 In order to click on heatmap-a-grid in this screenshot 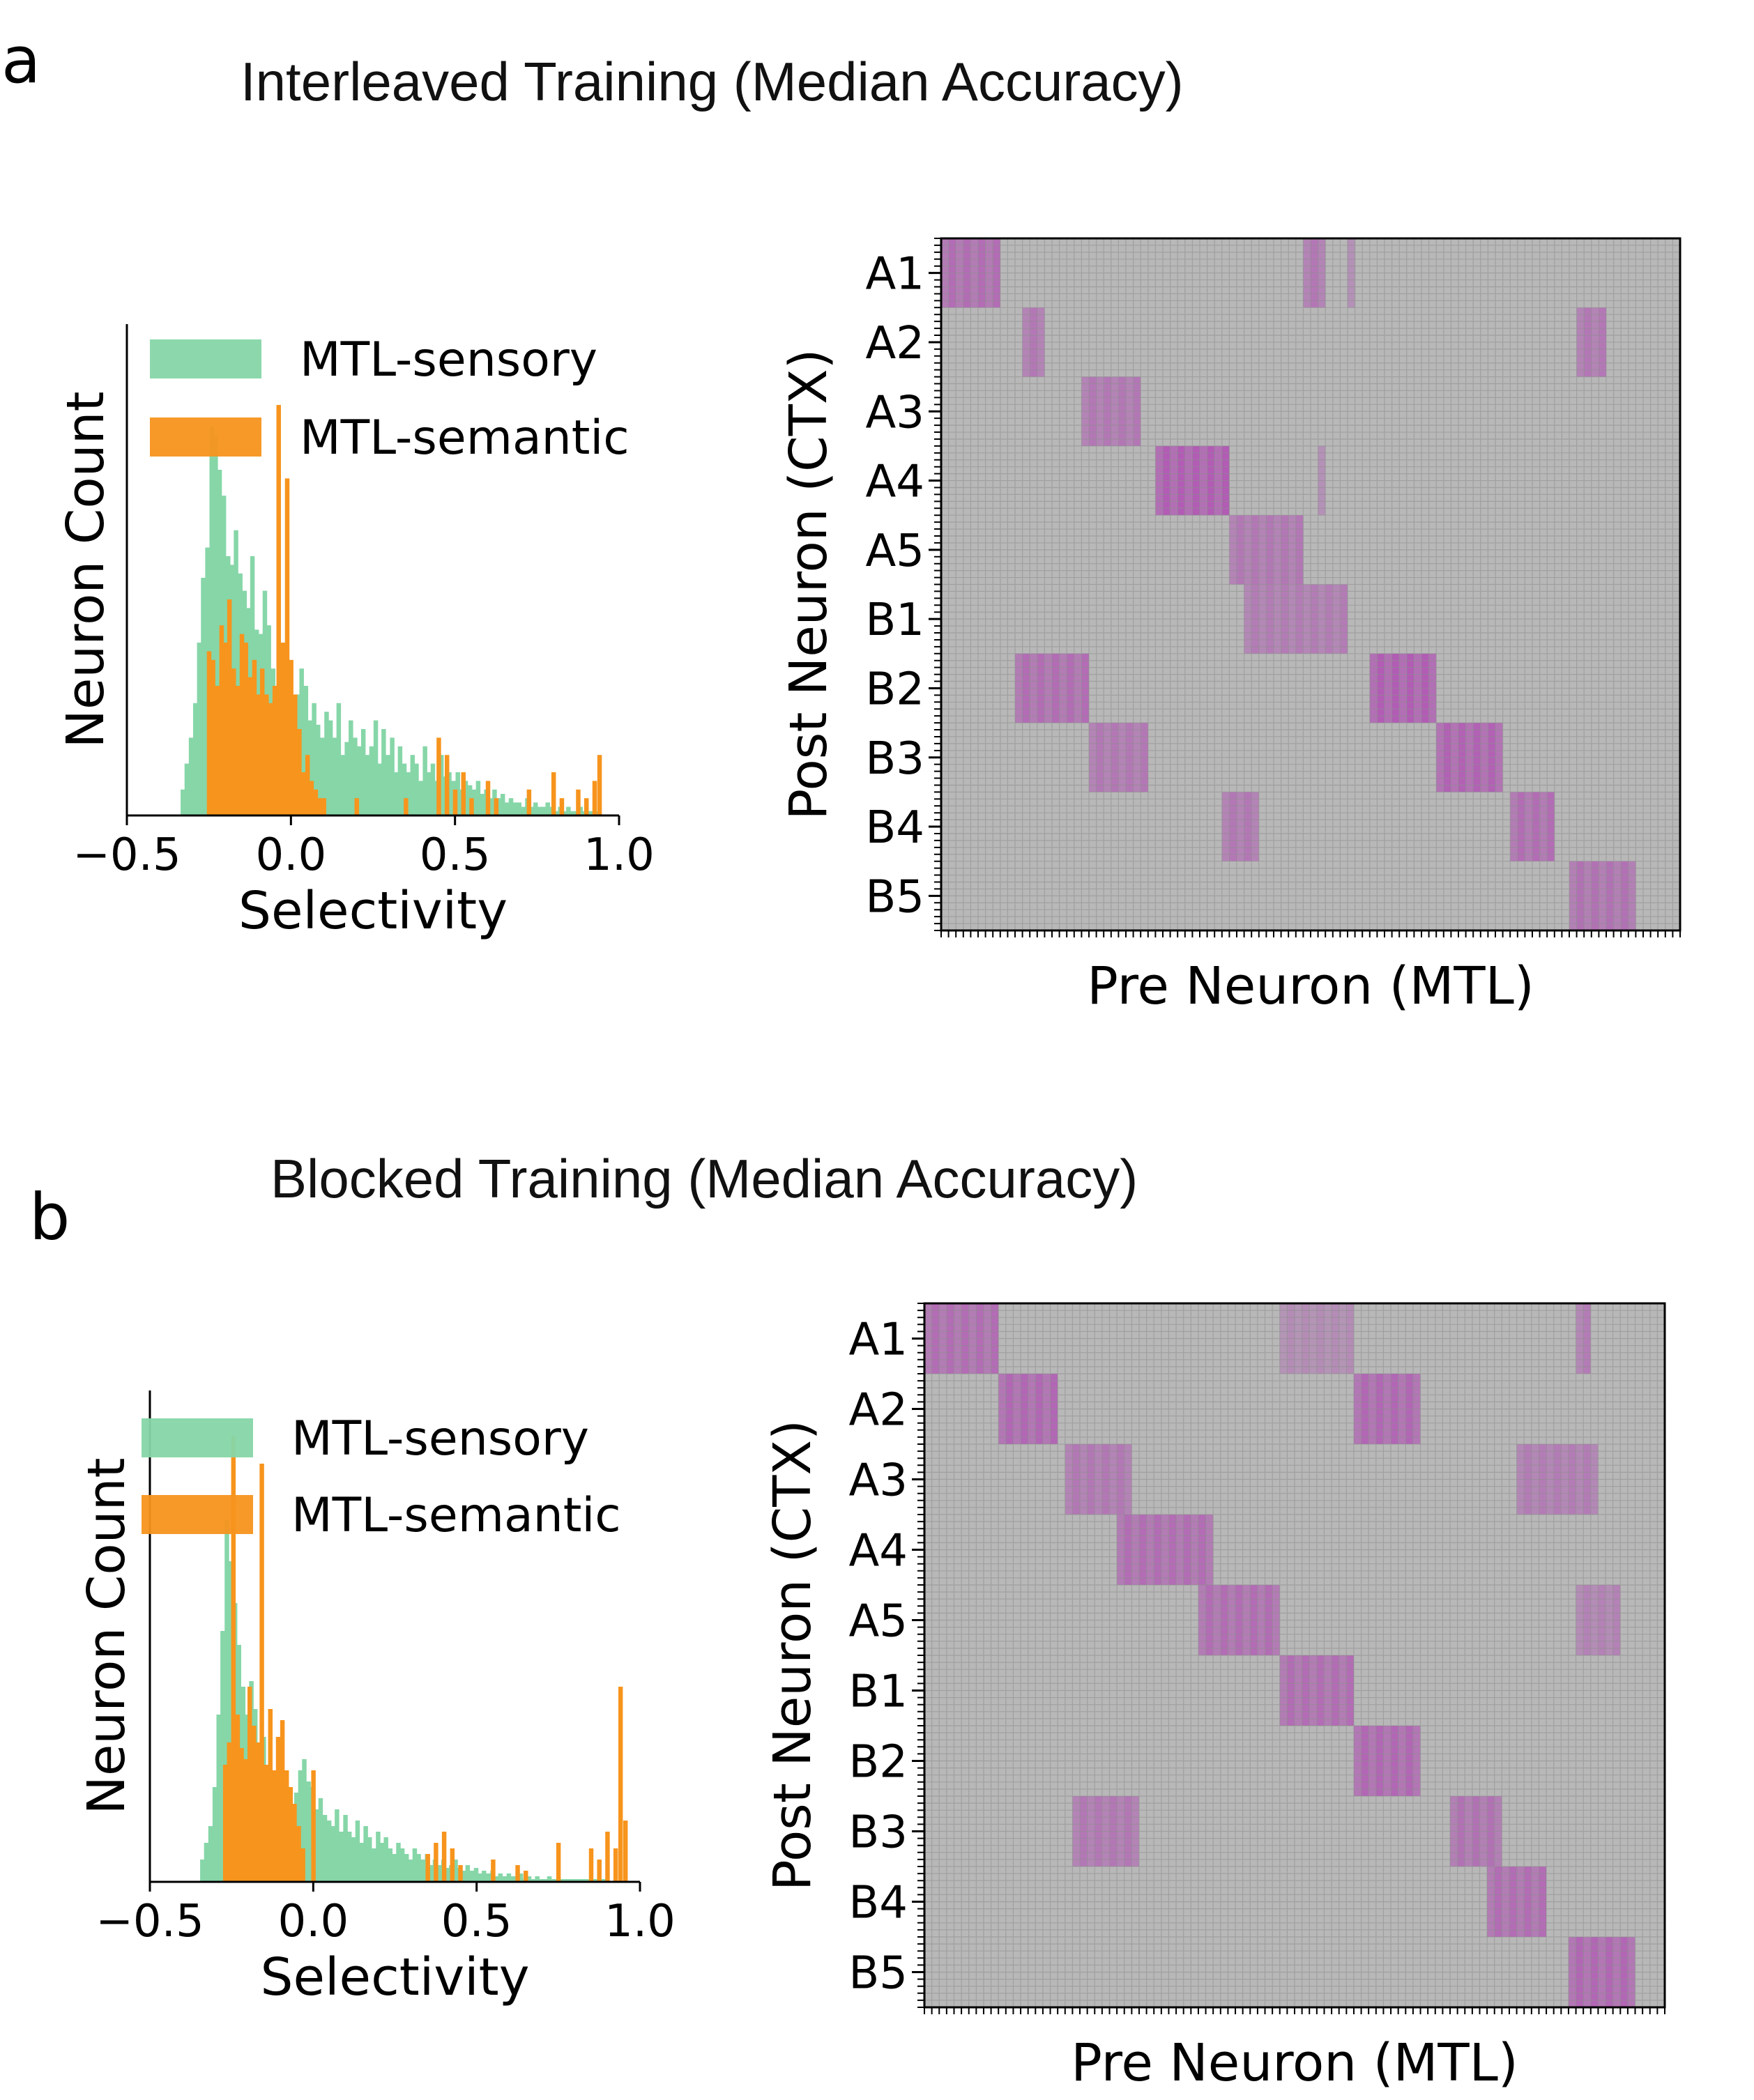, I will do `click(1310, 584)`.